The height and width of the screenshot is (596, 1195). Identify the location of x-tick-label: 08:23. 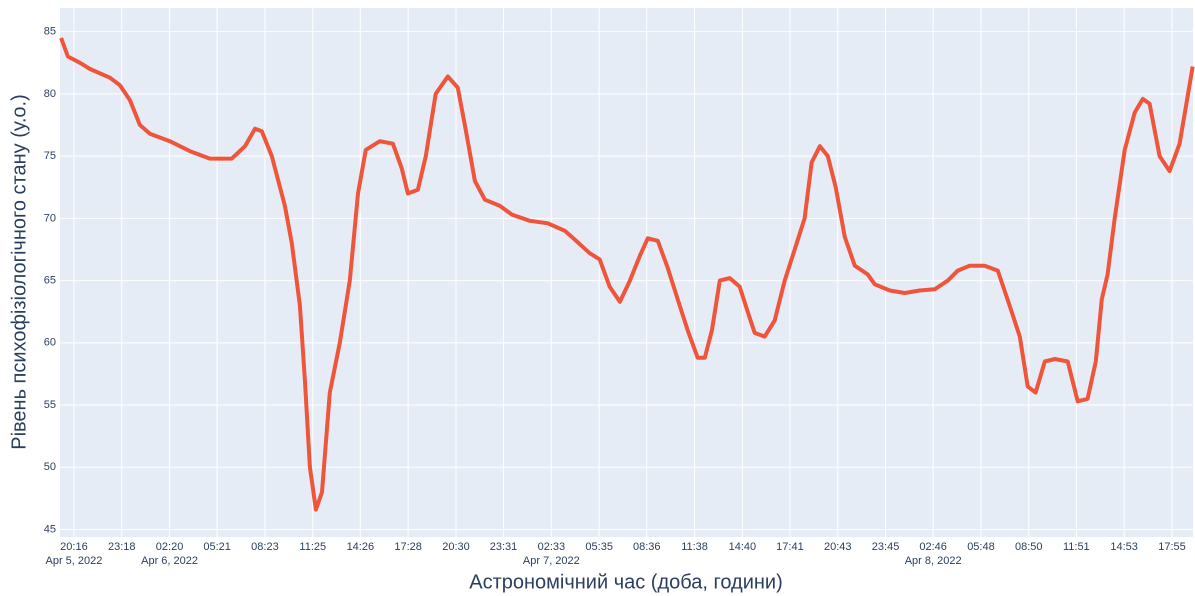
(265, 547).